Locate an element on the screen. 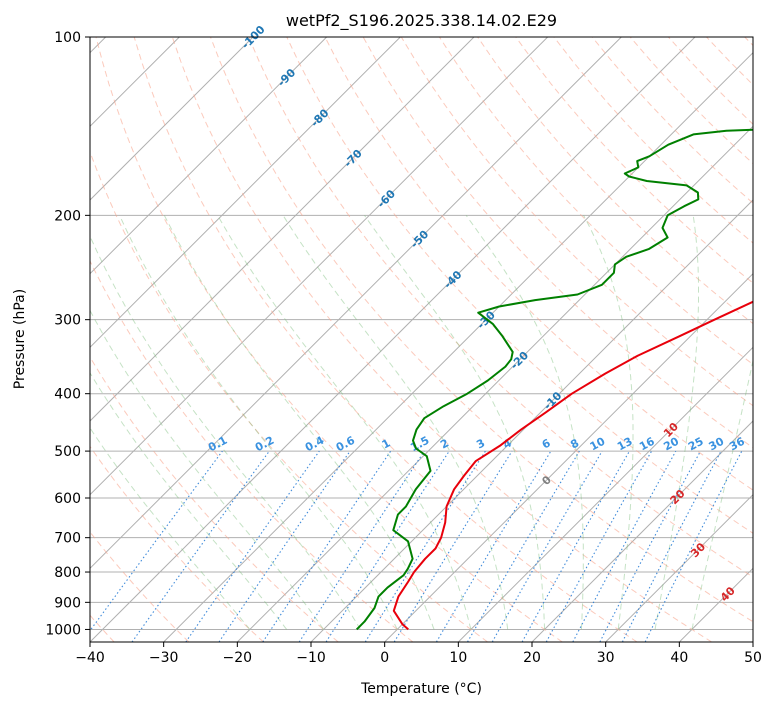 Image resolution: width=775 pixels, height=708 pixels. x-tick-label: −20 is located at coordinates (238, 658).